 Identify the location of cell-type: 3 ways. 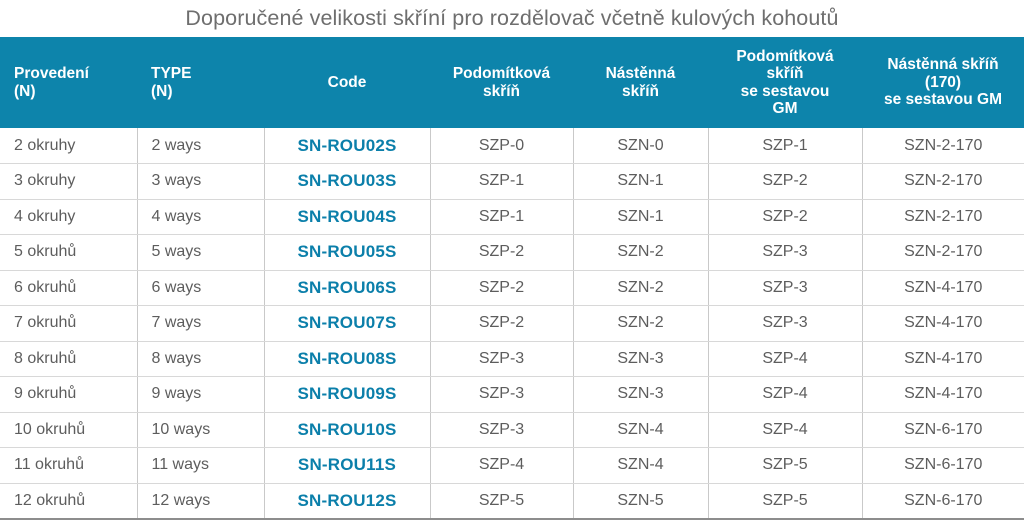
(201, 181).